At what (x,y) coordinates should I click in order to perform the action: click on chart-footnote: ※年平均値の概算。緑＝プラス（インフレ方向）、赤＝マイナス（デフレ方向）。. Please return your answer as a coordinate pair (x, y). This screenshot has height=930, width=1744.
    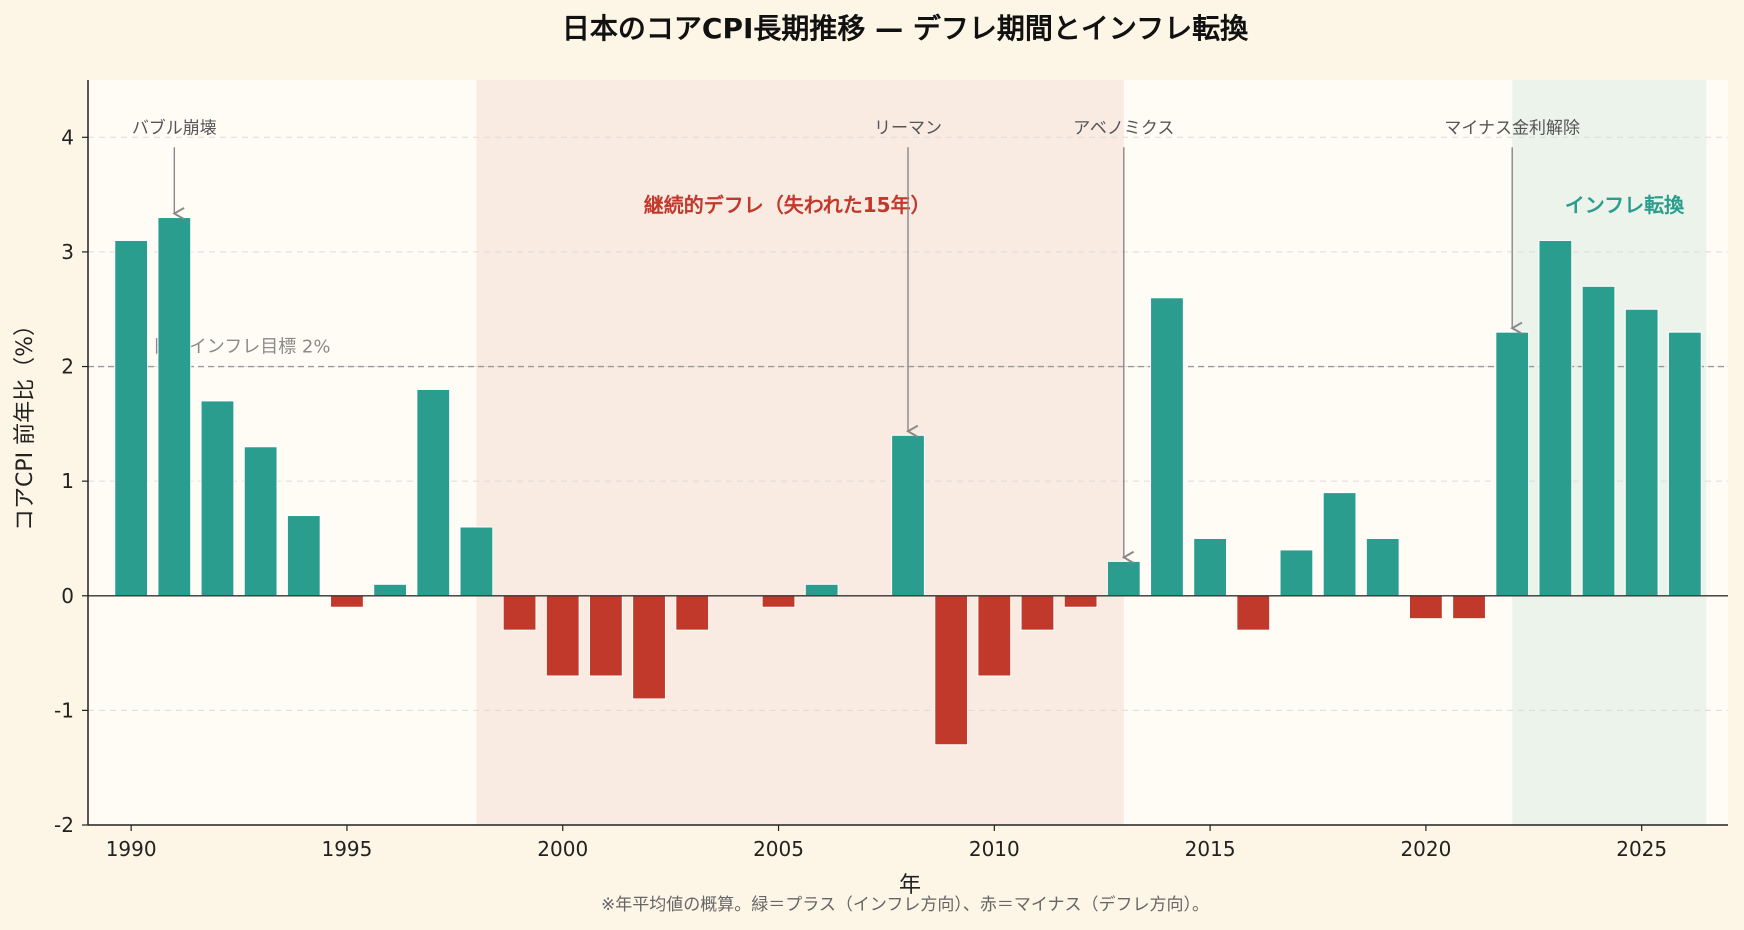
    Looking at the image, I should click on (905, 904).